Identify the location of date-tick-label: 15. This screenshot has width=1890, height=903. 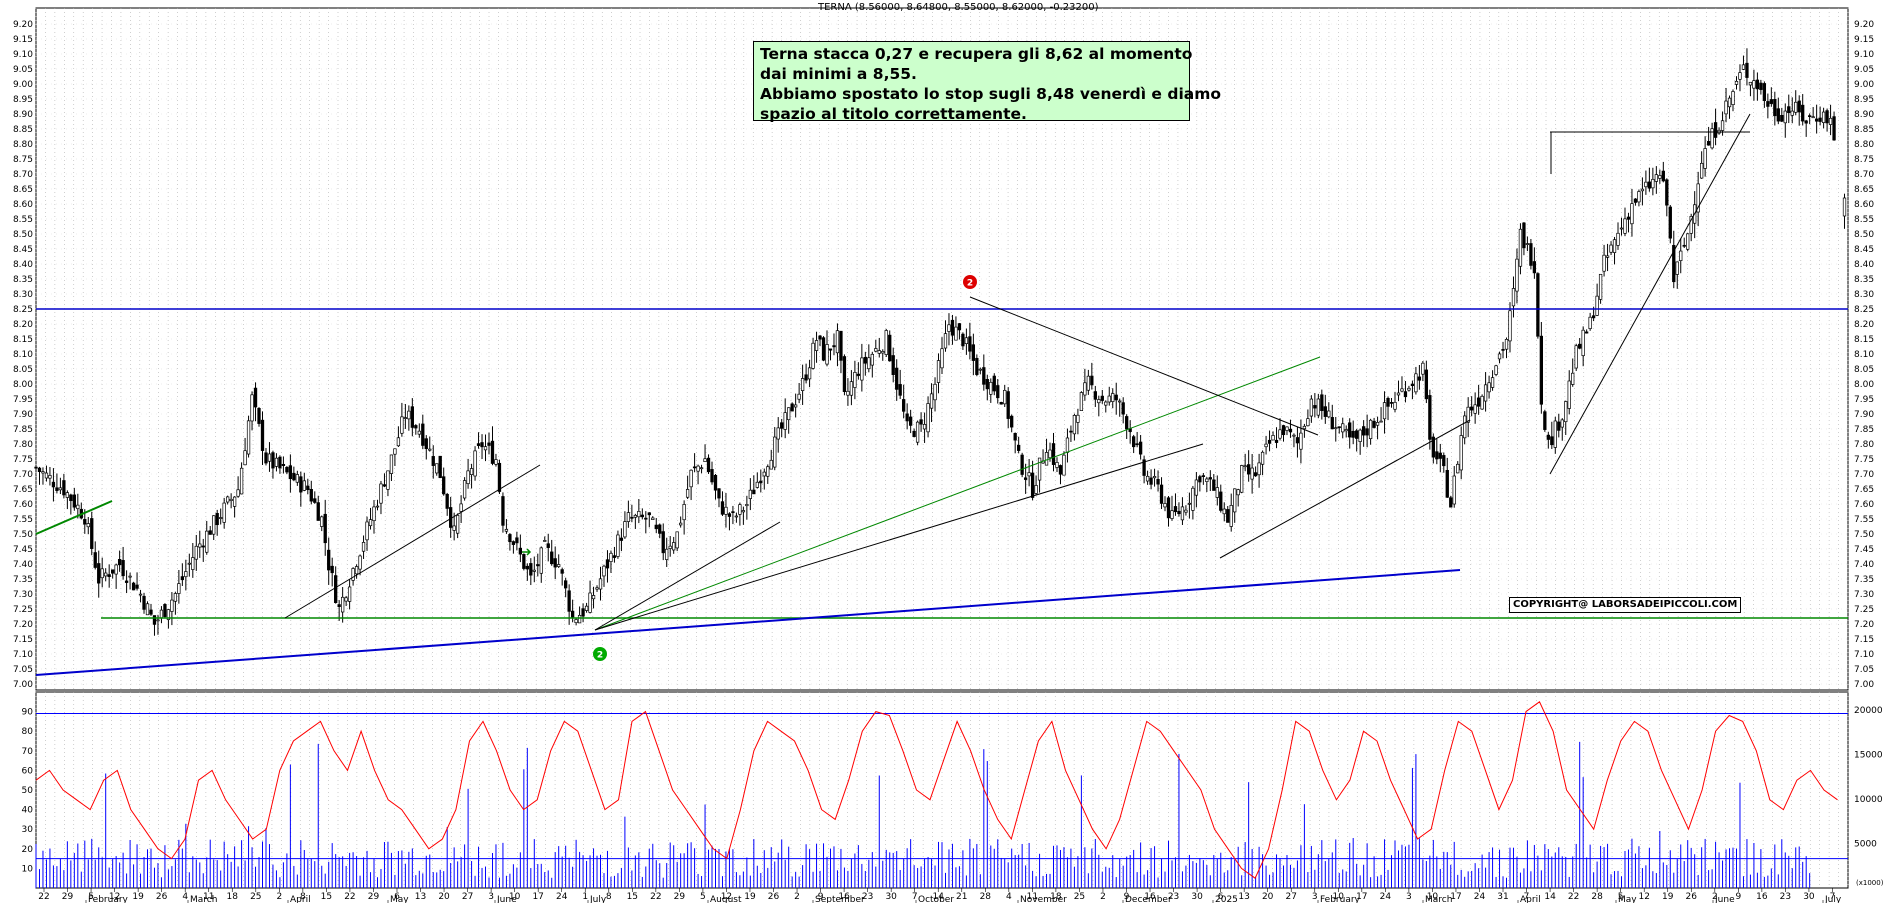
(632, 897).